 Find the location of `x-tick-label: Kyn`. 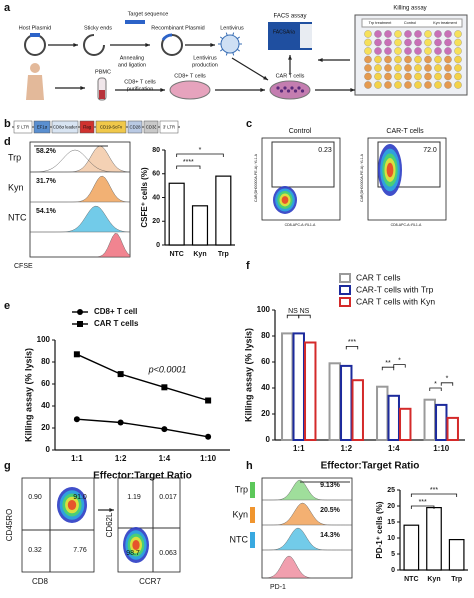

x-tick-label: Kyn is located at coordinates (199, 254).